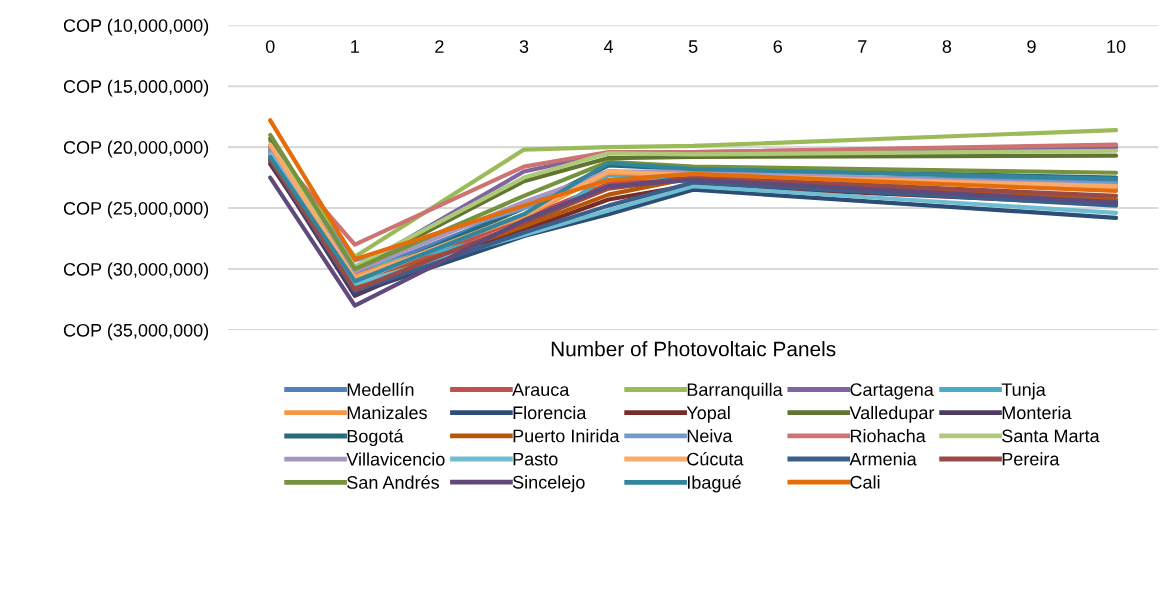 The height and width of the screenshot is (601, 1163). I want to click on legend-label: Tunja, so click(1023, 391).